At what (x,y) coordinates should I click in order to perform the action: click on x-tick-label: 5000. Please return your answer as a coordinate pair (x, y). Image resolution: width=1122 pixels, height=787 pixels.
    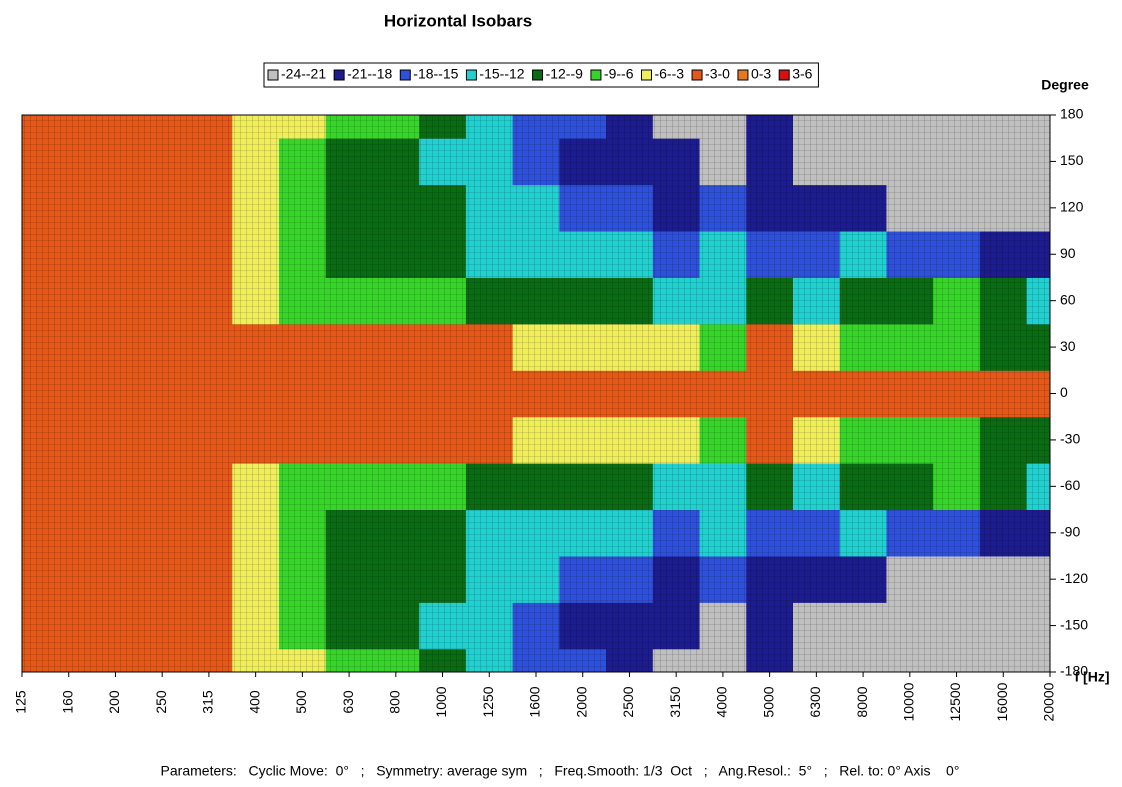
    Looking at the image, I should click on (768, 701).